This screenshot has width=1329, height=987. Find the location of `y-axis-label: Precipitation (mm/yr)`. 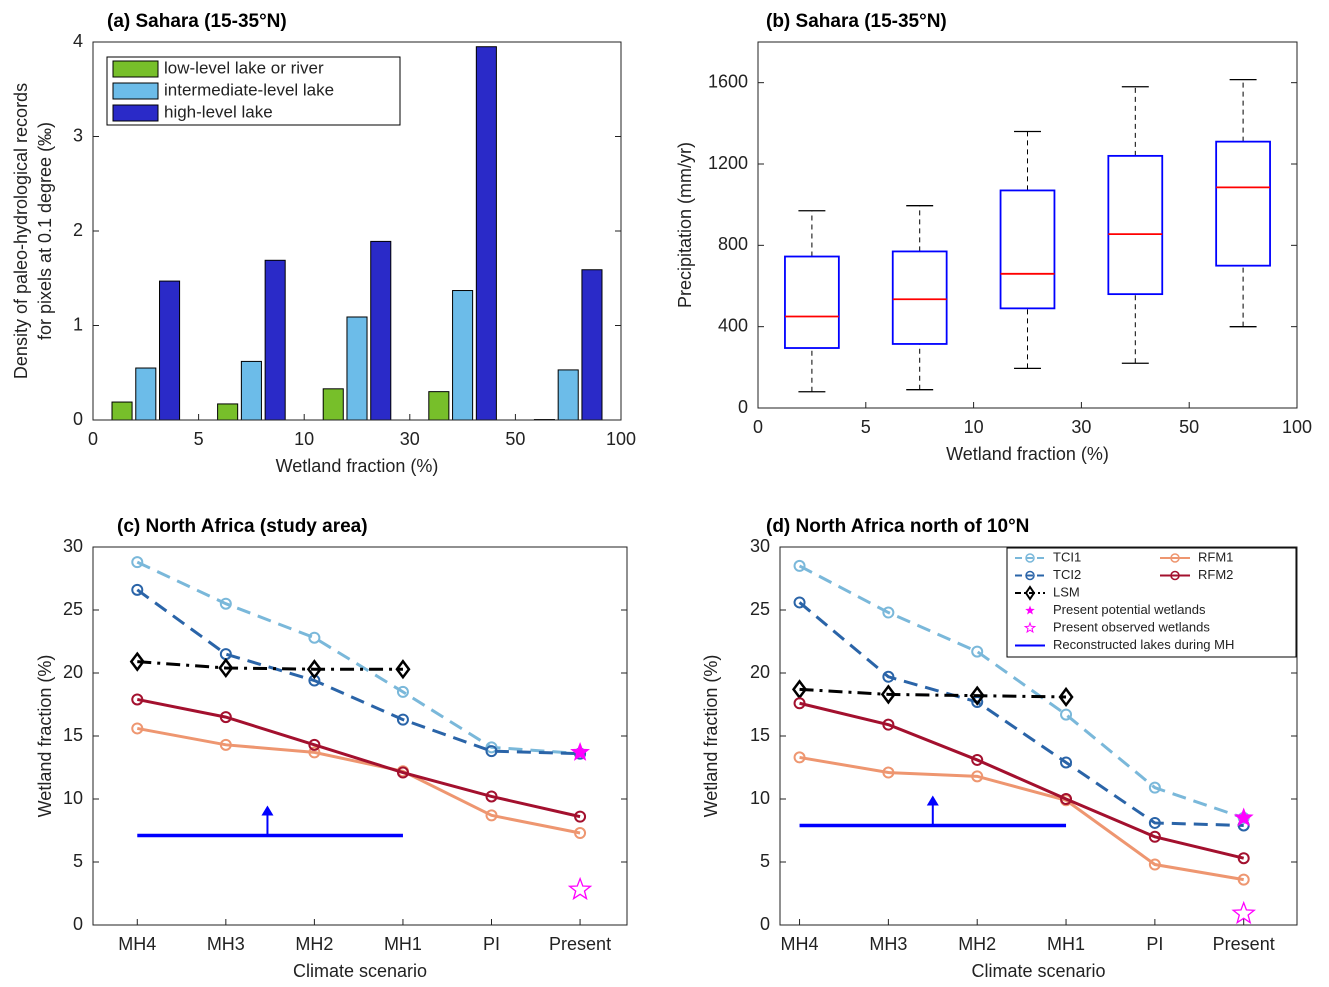

y-axis-label: Precipitation (mm/yr) is located at coordinates (685, 225).